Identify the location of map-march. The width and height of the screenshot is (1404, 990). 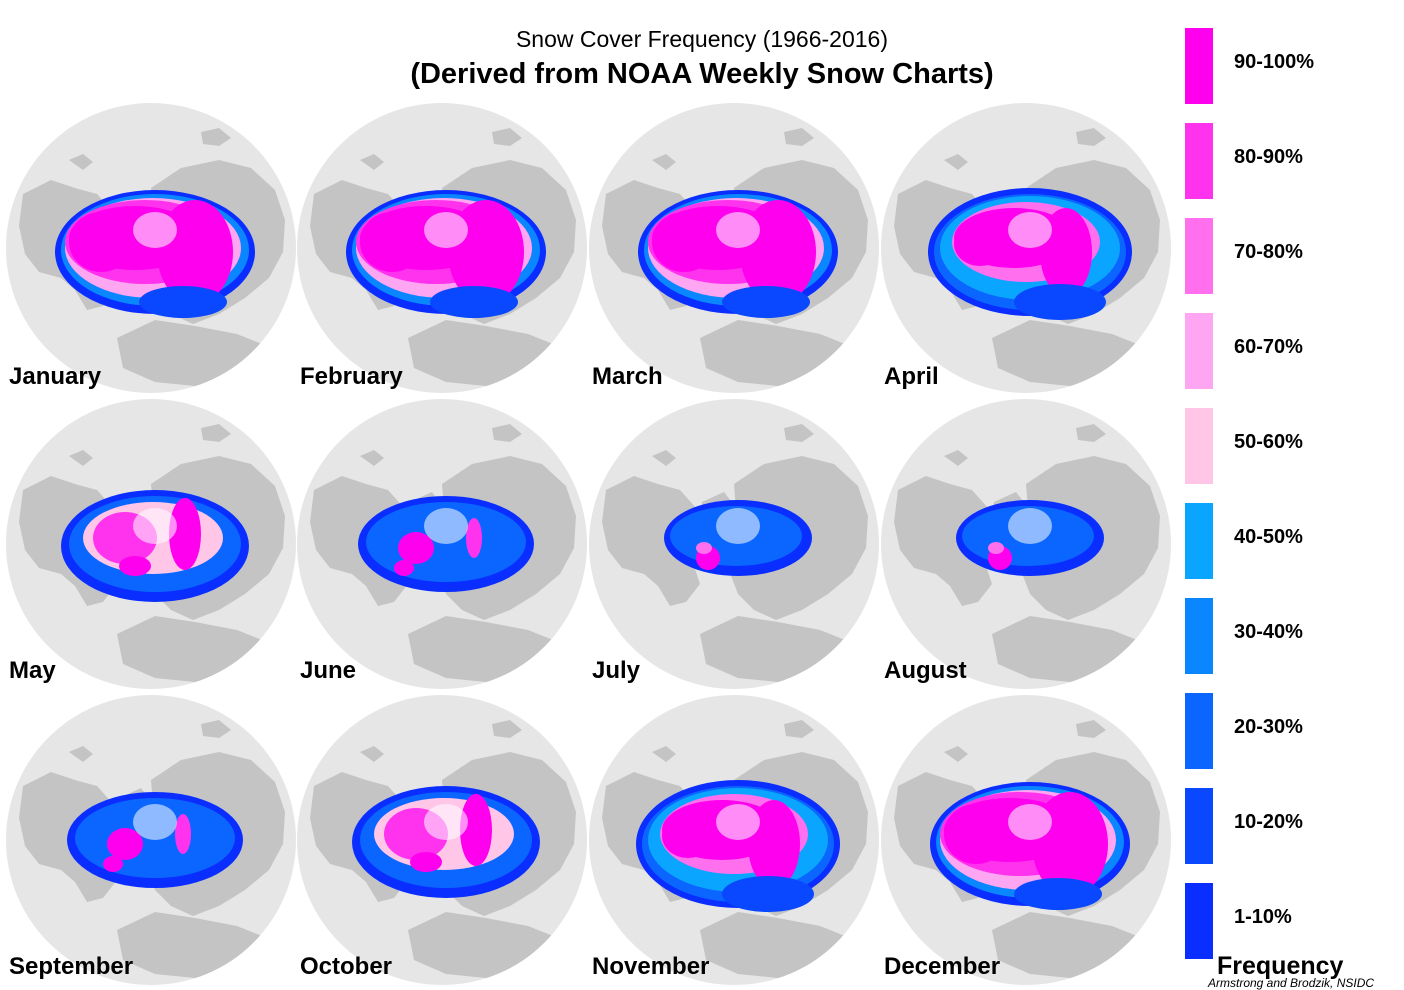
(734, 248).